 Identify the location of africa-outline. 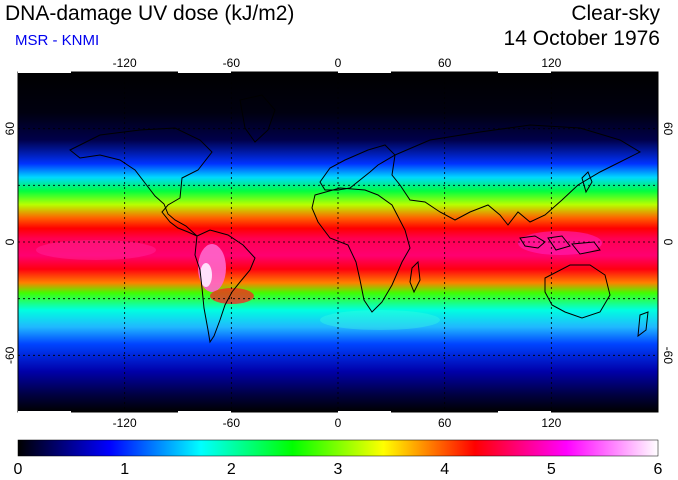
(361, 250).